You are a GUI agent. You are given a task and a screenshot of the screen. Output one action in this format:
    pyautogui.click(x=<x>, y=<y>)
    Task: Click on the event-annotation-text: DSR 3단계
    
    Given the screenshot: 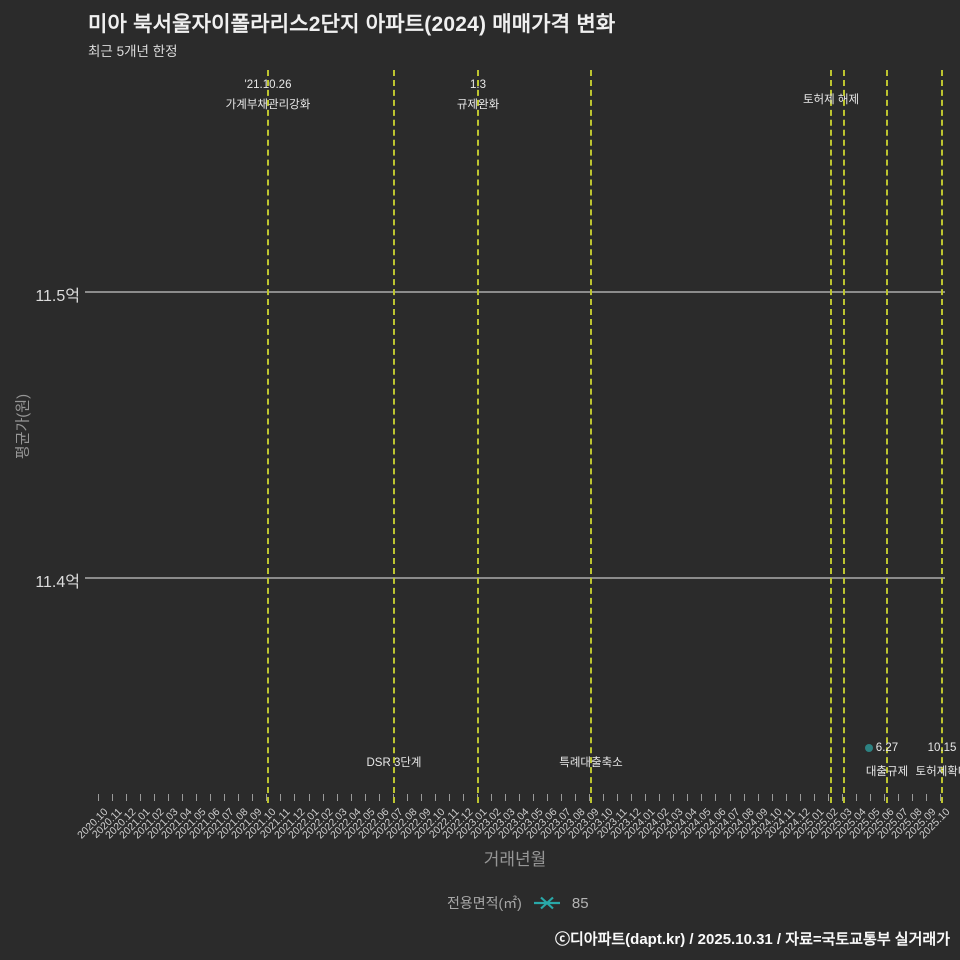 What is the action you would take?
    pyautogui.click(x=394, y=763)
    